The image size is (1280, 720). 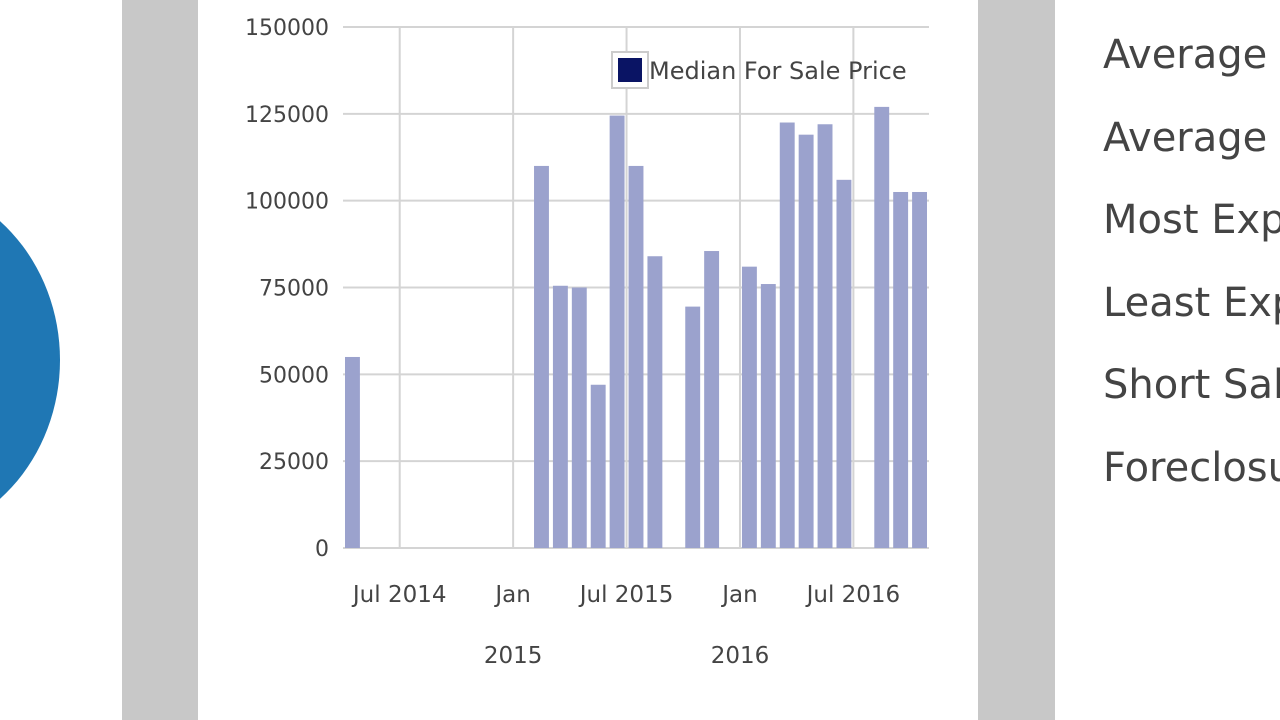 I want to click on y-tick-label: 25000, so click(x=294, y=462).